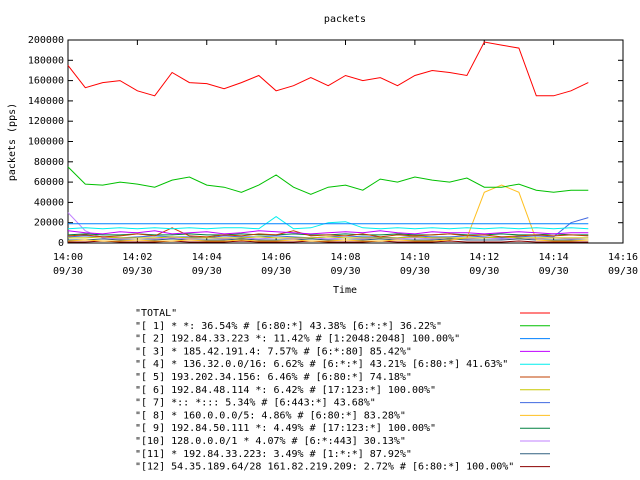 The width and height of the screenshot is (640, 480). What do you see at coordinates (49, 162) in the screenshot?
I see `y-tick-label: 80000` at bounding box center [49, 162].